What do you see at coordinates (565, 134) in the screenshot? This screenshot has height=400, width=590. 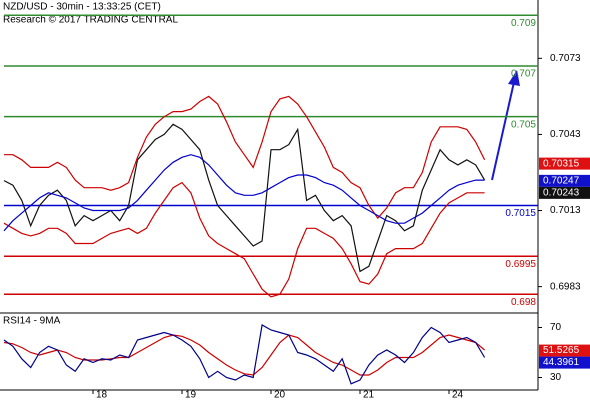 I see `y-tick-label: 0.7043` at bounding box center [565, 134].